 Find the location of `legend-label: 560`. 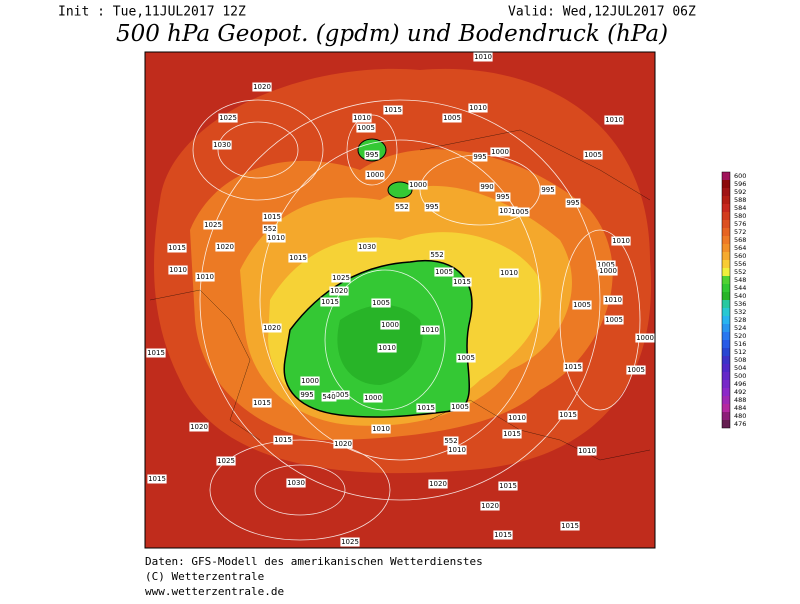

legend-label: 560 is located at coordinates (740, 256).